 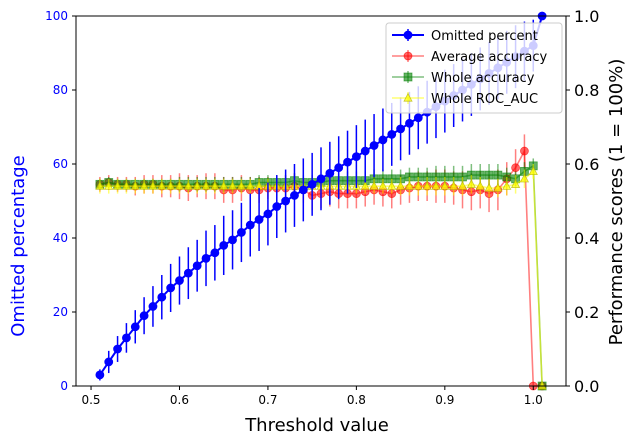 I want to click on x-tick-label: 0.8, so click(x=356, y=400).